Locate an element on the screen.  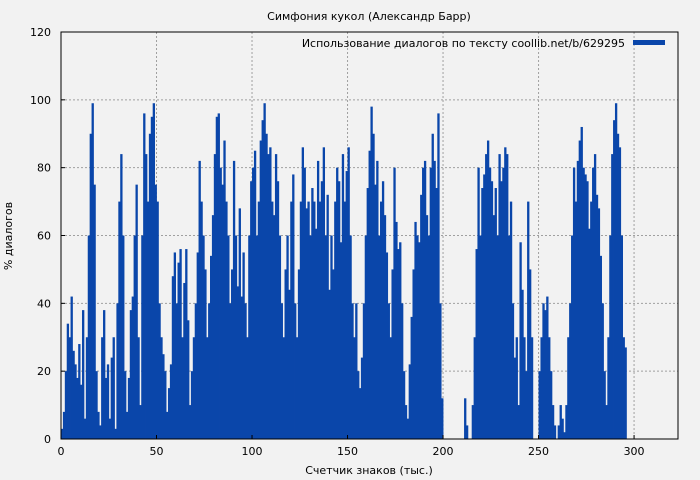
y-tick-label: 100 is located at coordinates (40, 100).